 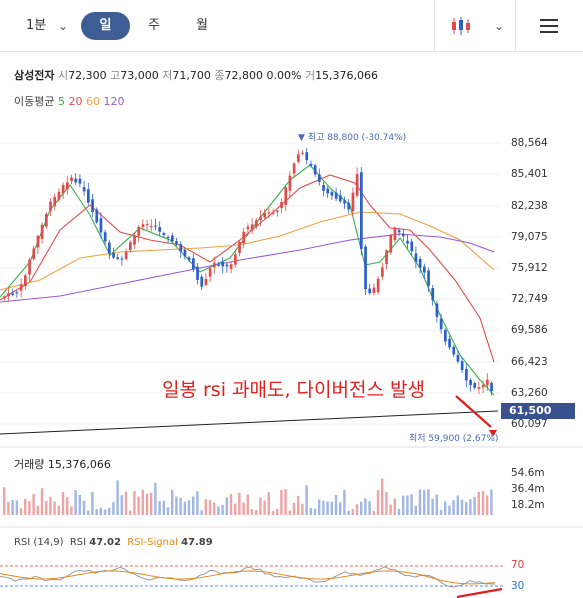 What do you see at coordinates (434, 26) in the screenshot?
I see `toolbar-divider` at bounding box center [434, 26].